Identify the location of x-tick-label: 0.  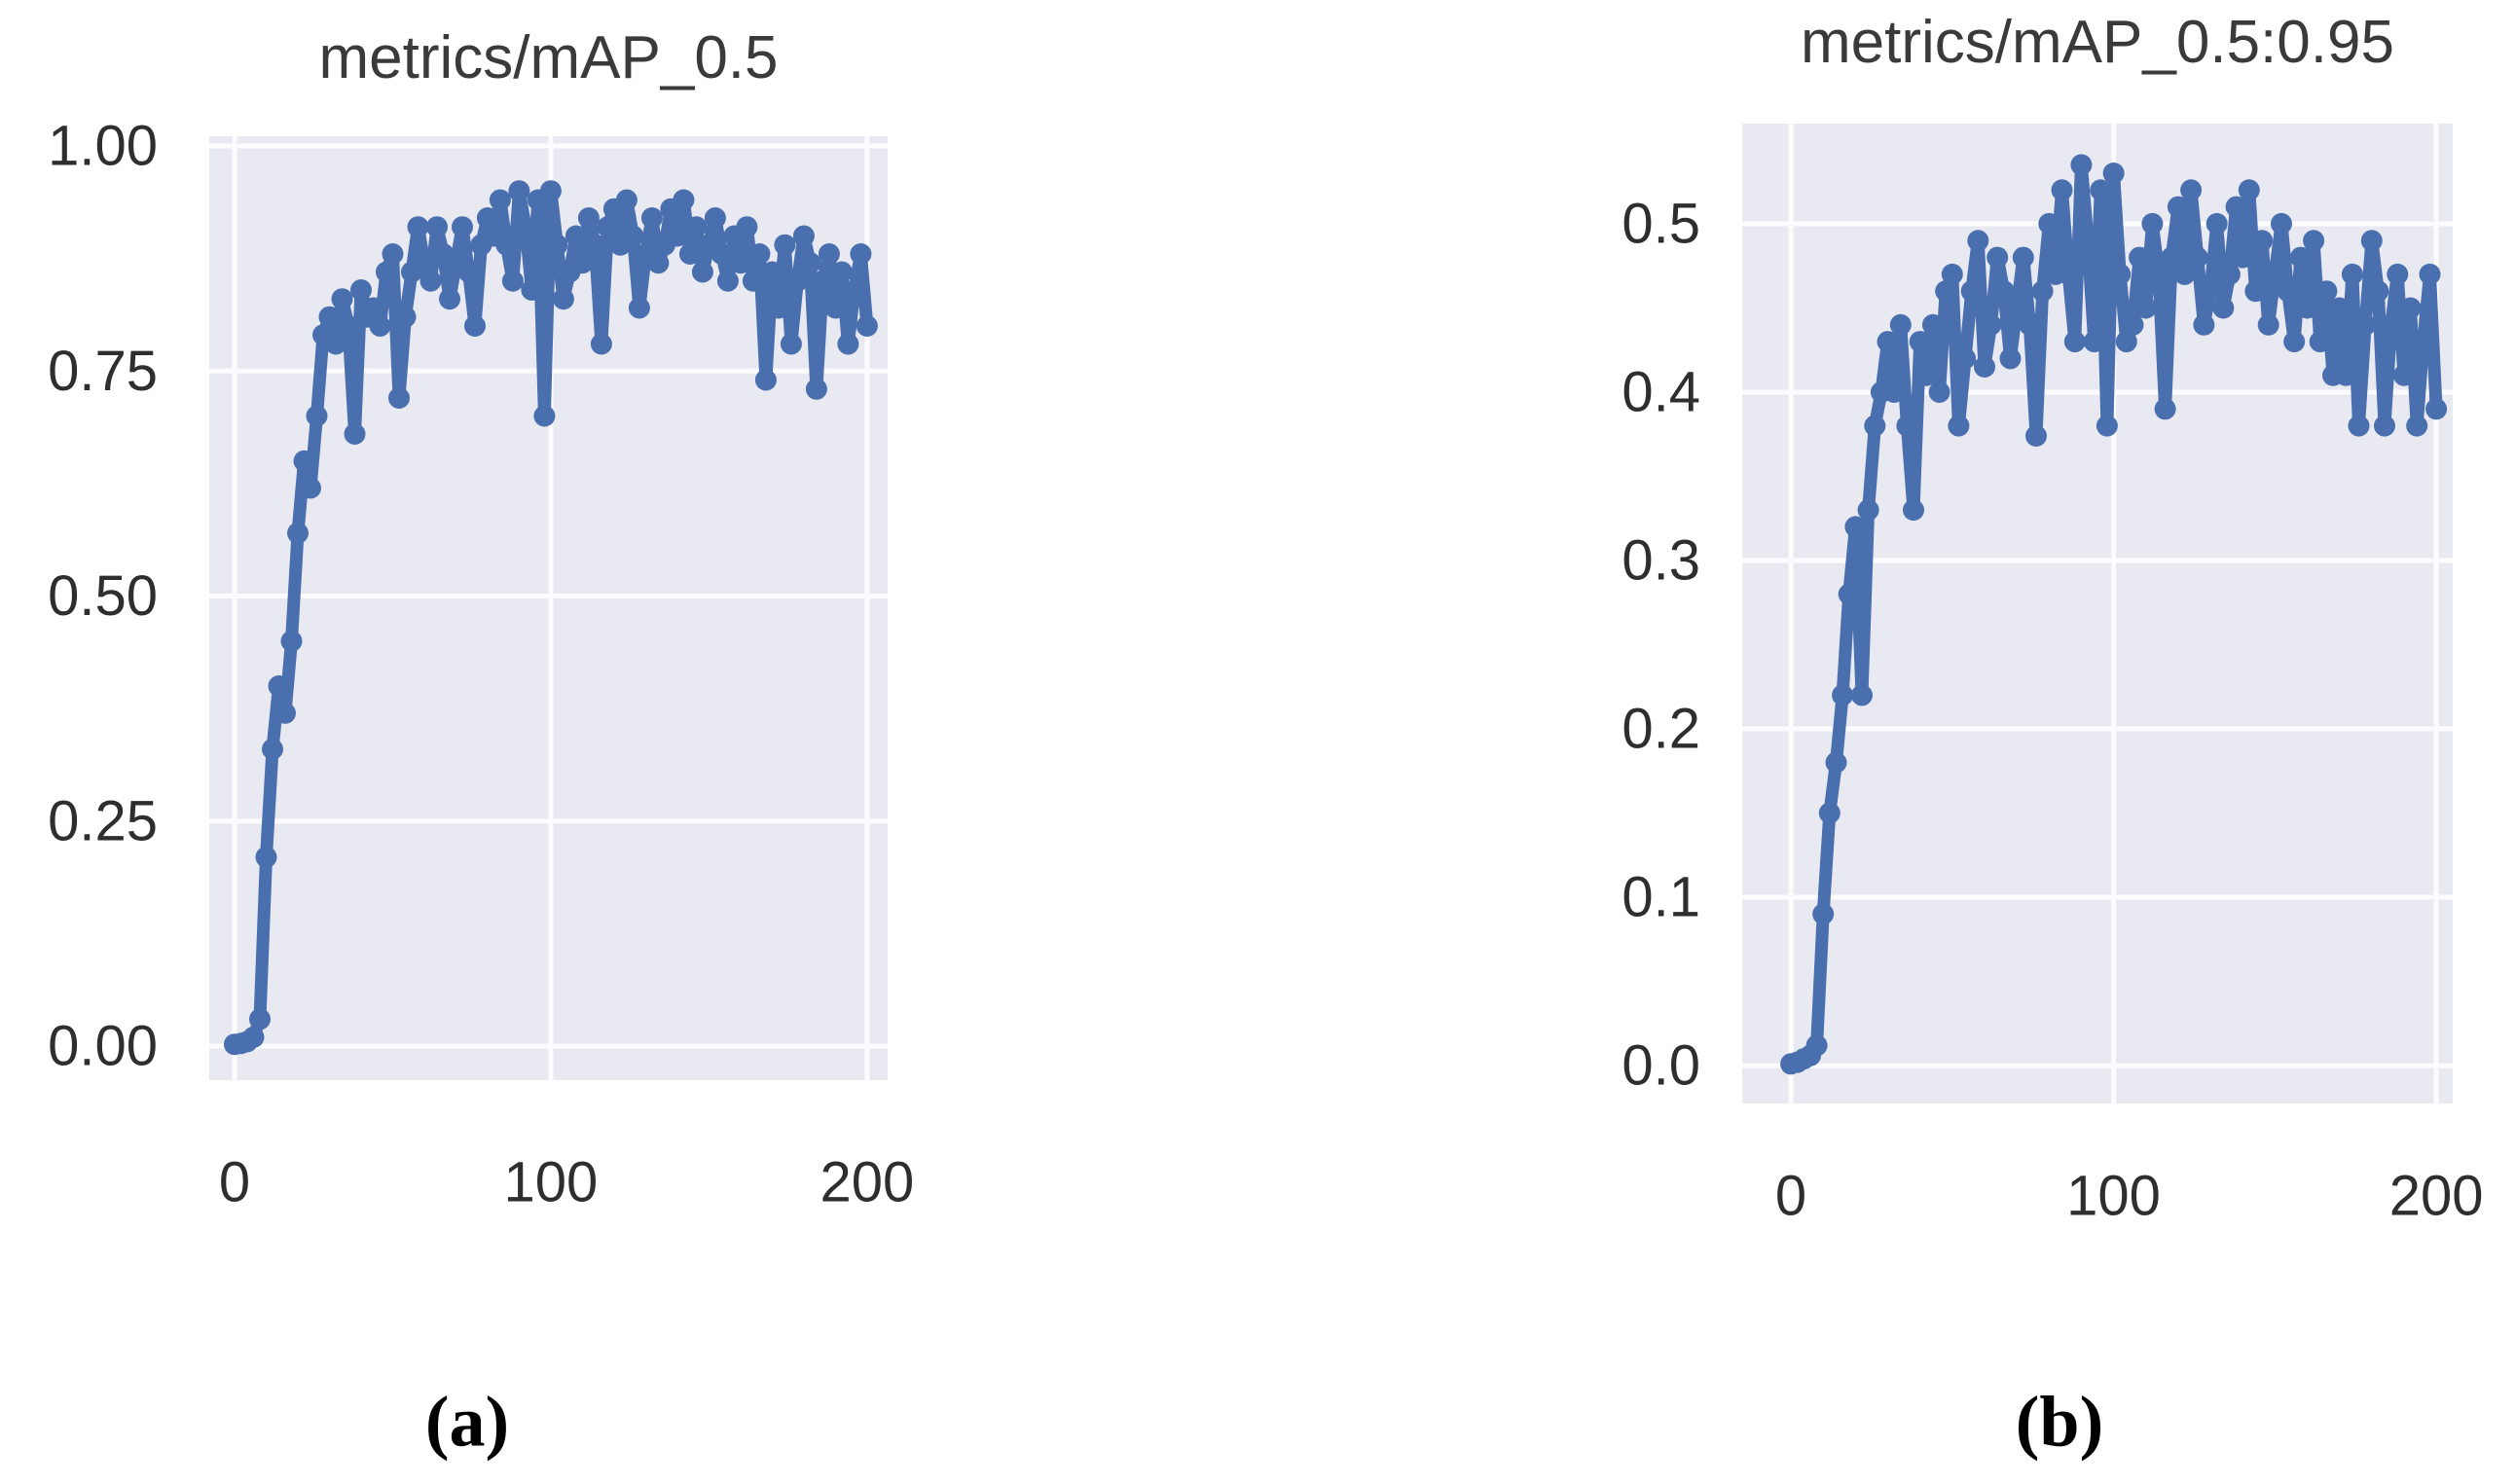
(235, 1182).